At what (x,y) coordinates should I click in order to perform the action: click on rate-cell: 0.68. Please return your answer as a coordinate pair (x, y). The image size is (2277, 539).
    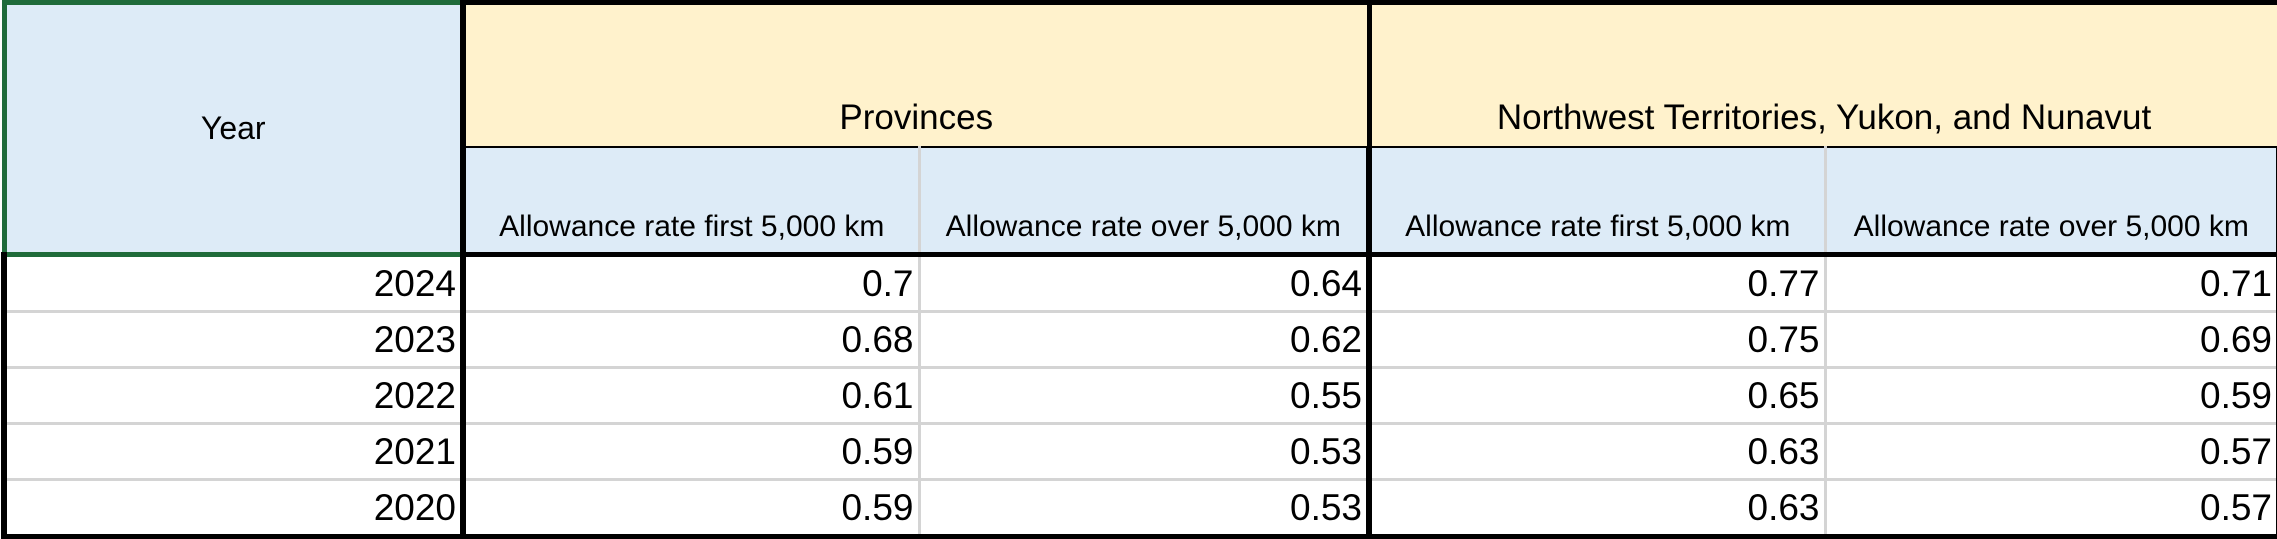
    Looking at the image, I should click on (690, 339).